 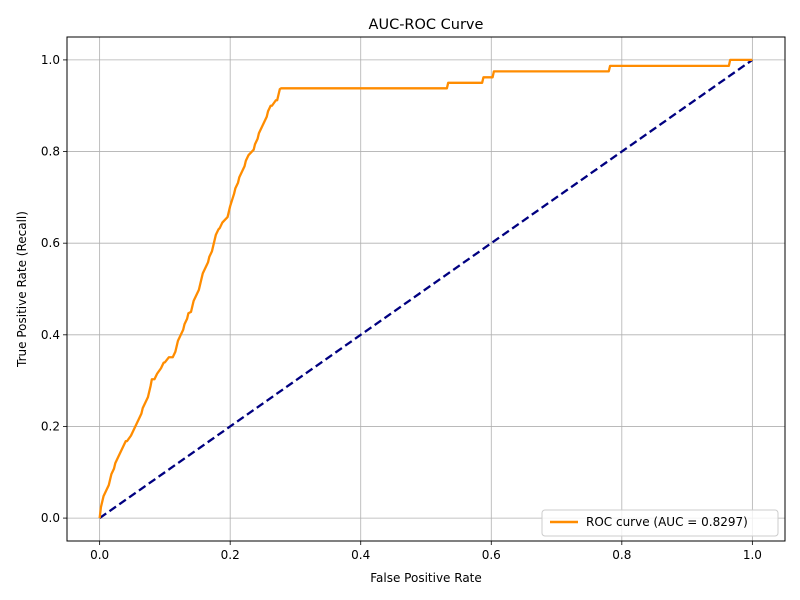 I want to click on x-tick-label: 0.0, so click(x=99, y=555).